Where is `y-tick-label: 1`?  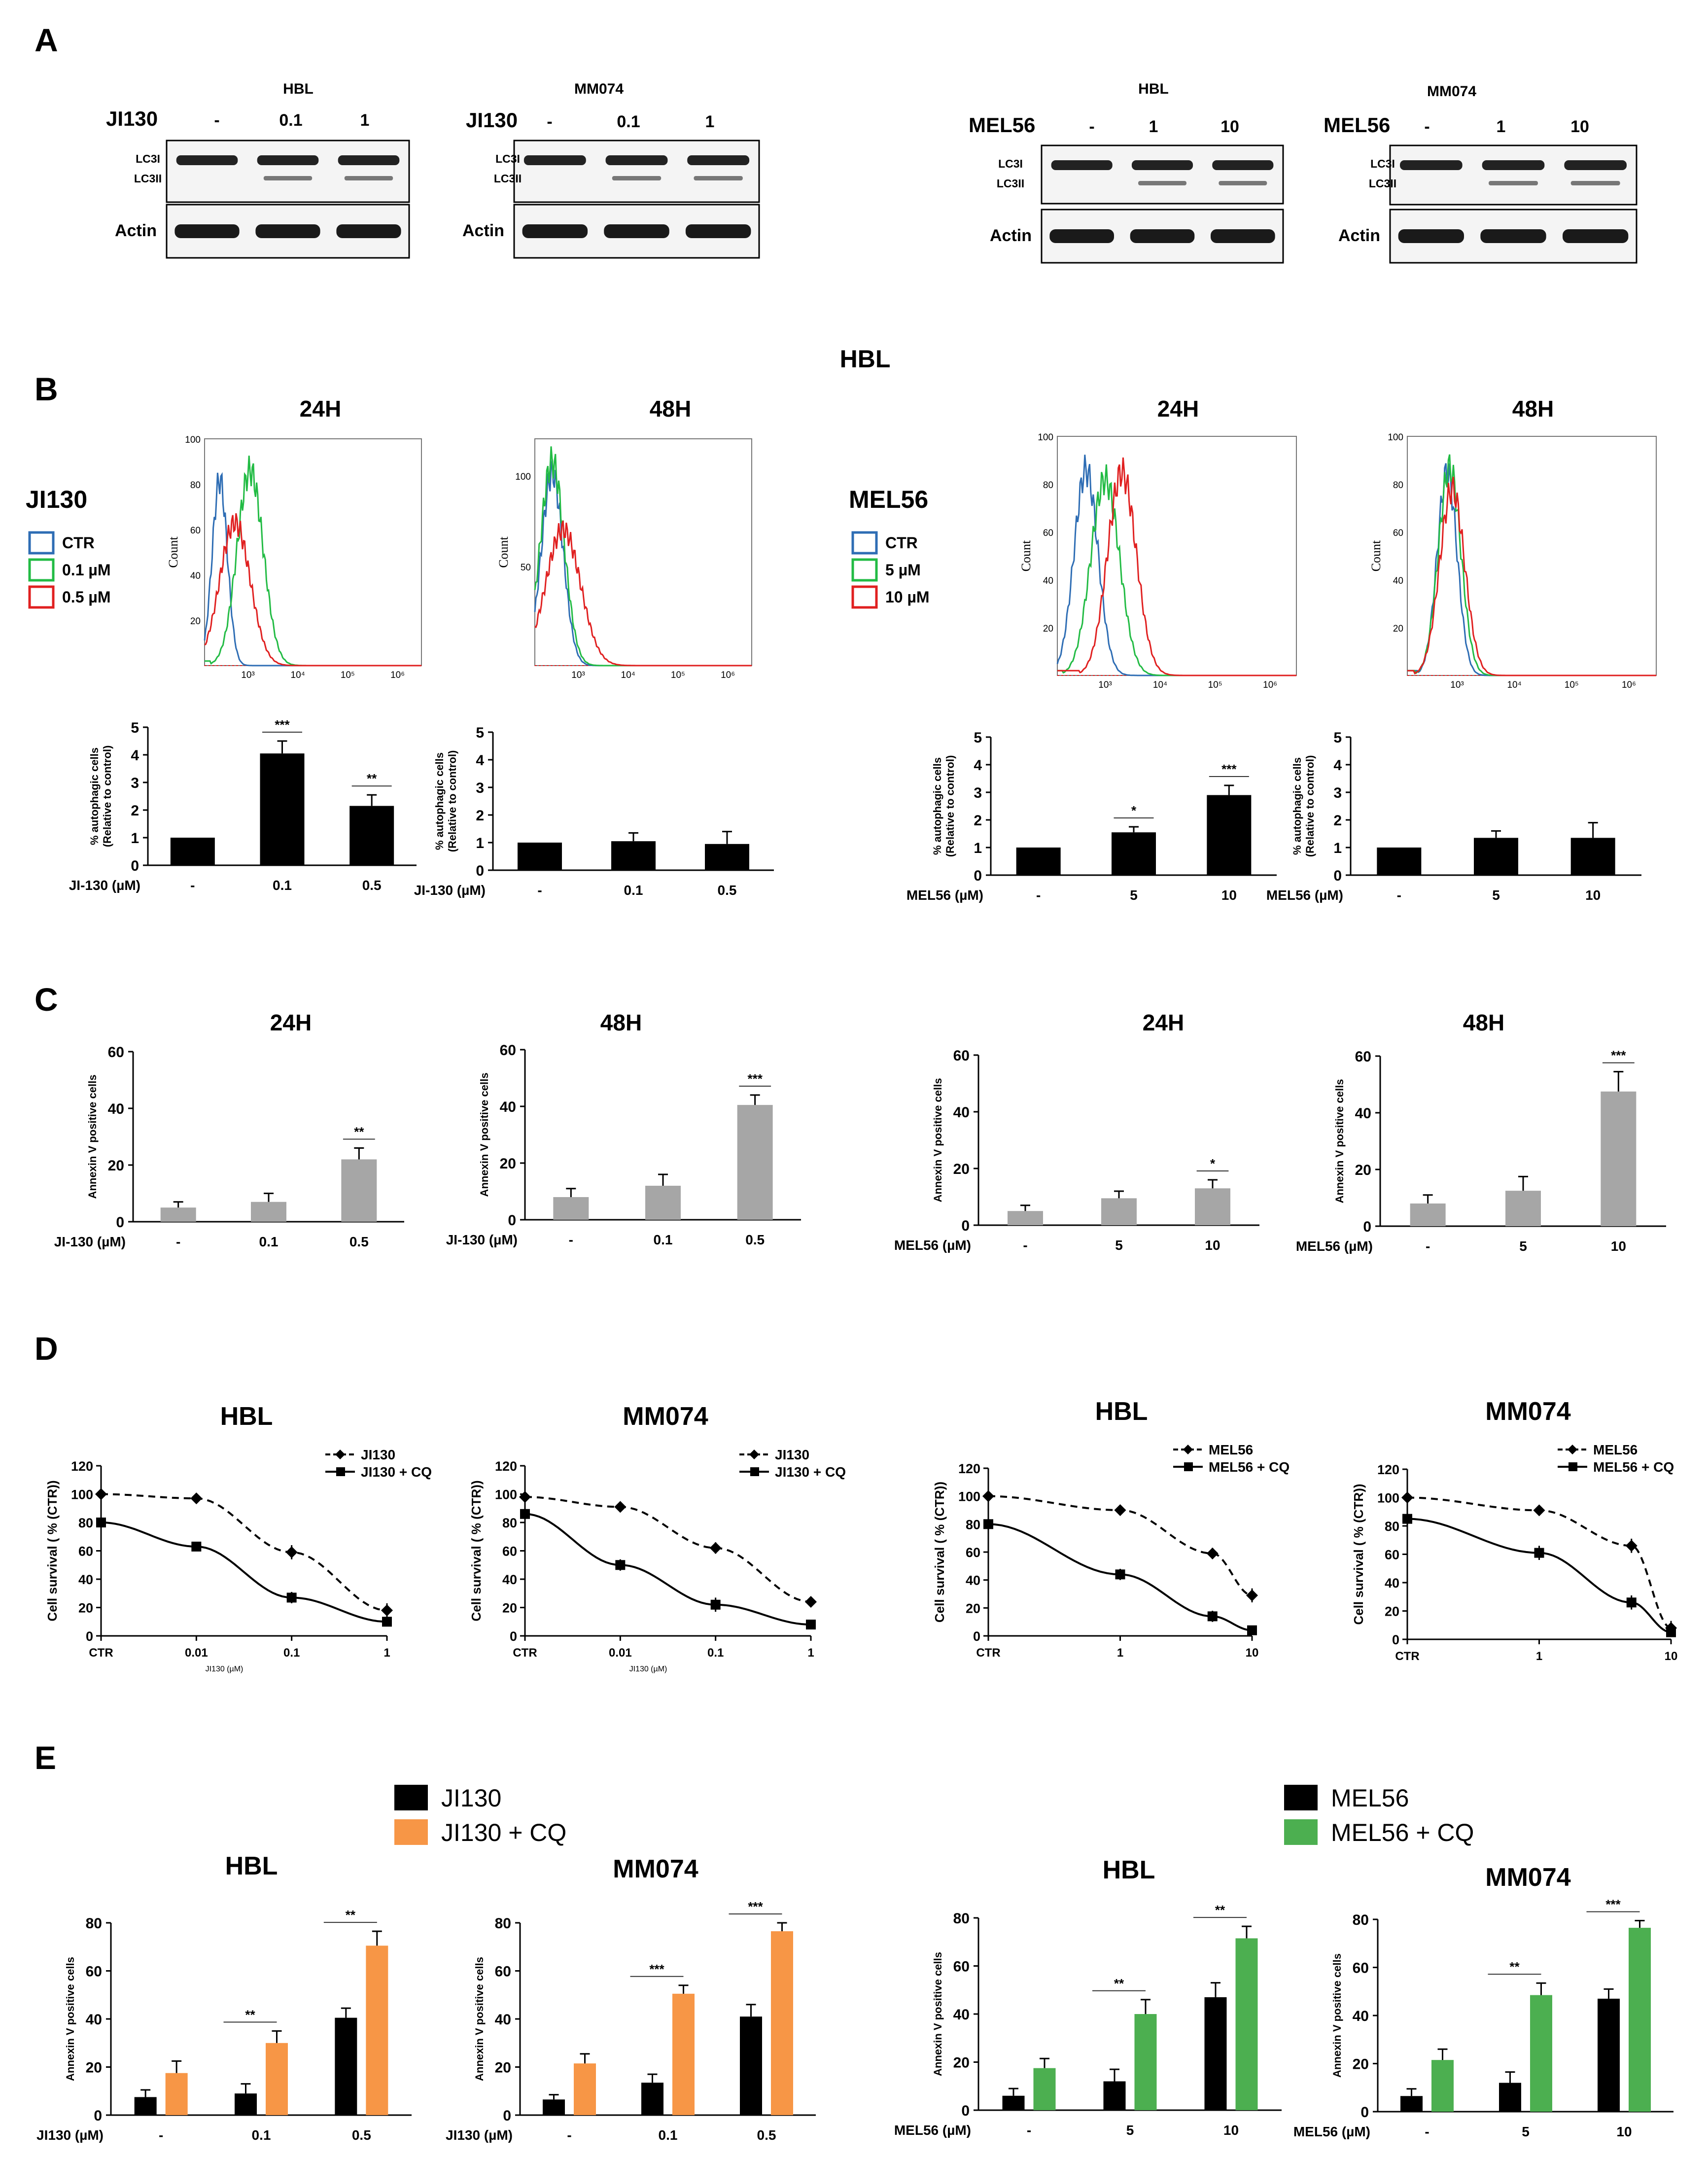
y-tick-label: 1 is located at coordinates (135, 838).